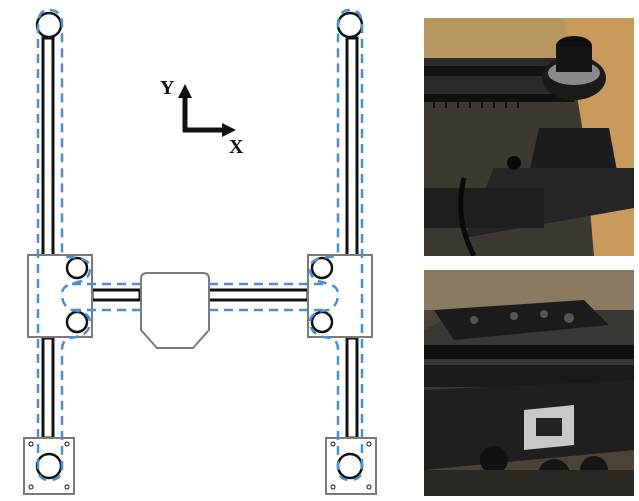 The image size is (639, 501). Describe the element at coordinates (77, 268) in the screenshot. I see `left-block-pulley-upper` at that location.